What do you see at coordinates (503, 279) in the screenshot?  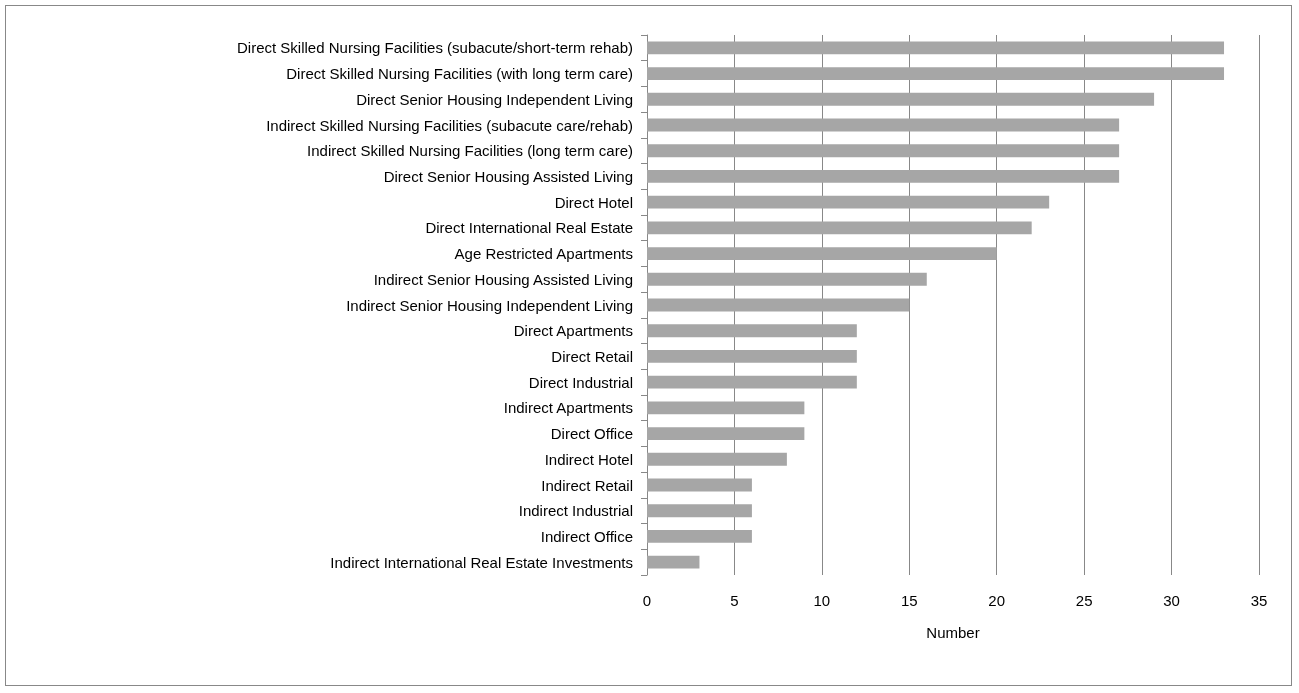 I see `y-tick-label: Indirect Senior Housing Assisted Living` at bounding box center [503, 279].